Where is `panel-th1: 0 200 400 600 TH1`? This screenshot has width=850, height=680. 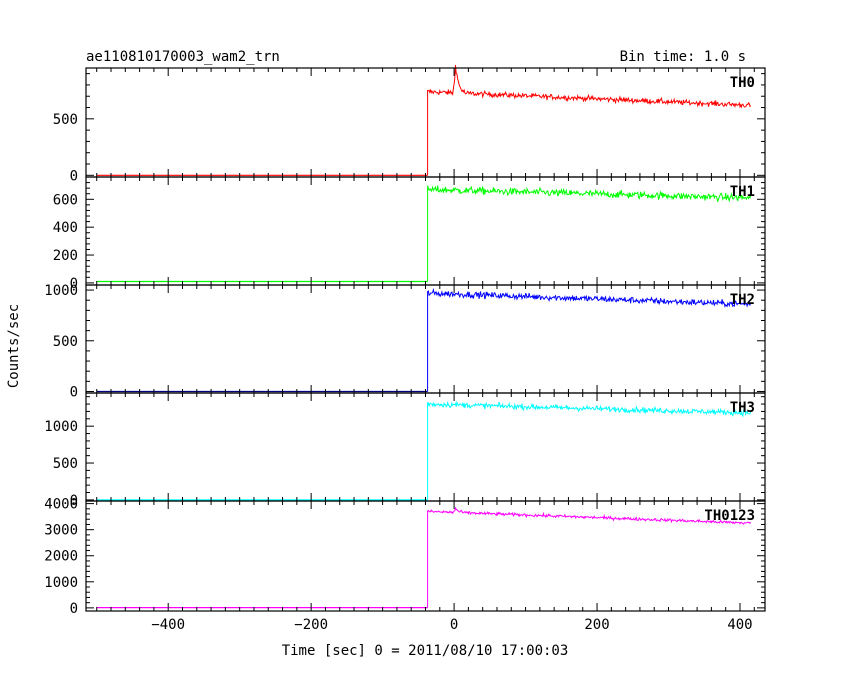 panel-th1: 0 200 400 600 TH1 is located at coordinates (409, 234).